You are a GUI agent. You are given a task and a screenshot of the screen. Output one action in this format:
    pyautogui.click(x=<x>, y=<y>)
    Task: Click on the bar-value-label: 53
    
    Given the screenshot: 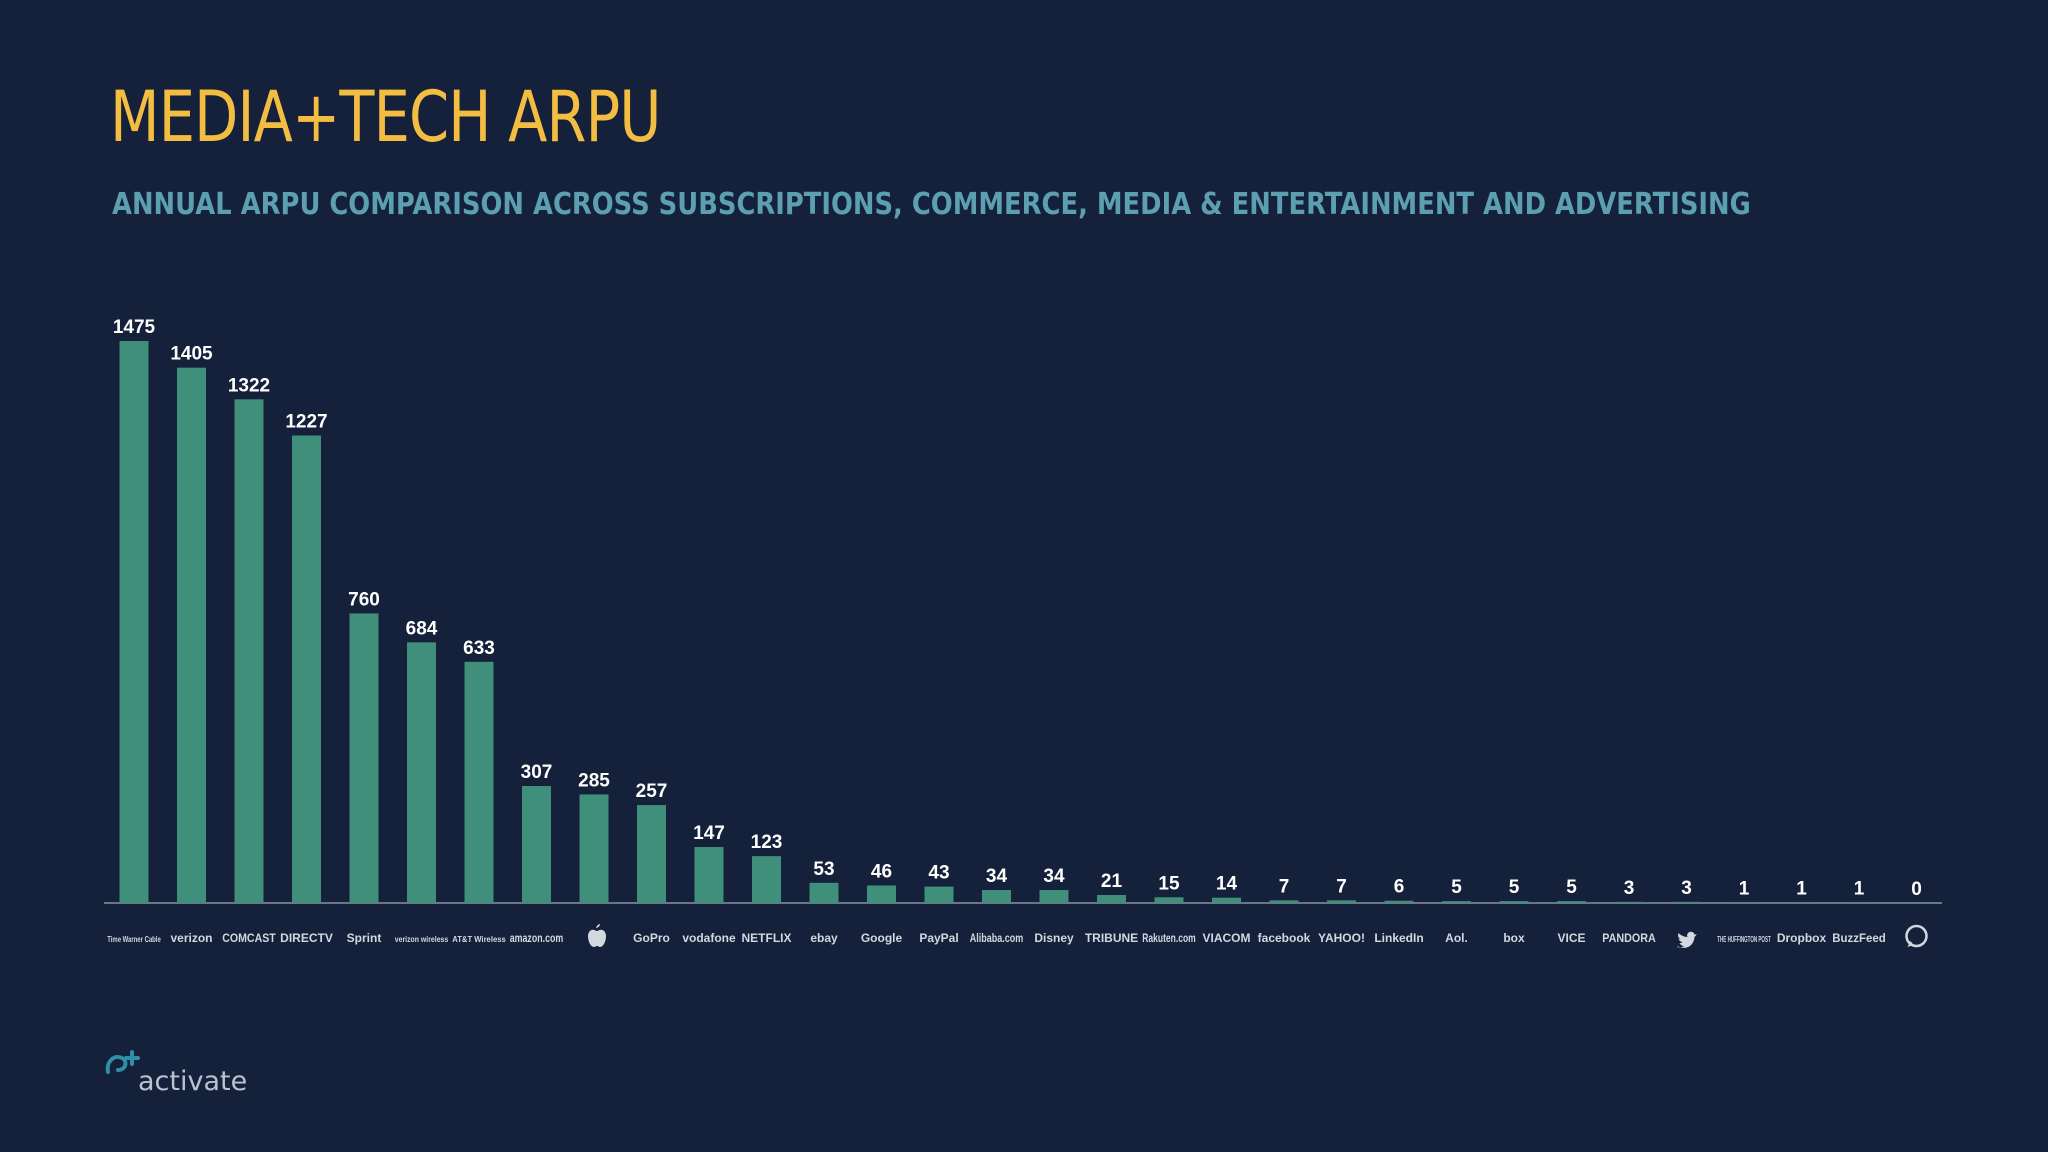 What is the action you would take?
    pyautogui.click(x=823, y=869)
    